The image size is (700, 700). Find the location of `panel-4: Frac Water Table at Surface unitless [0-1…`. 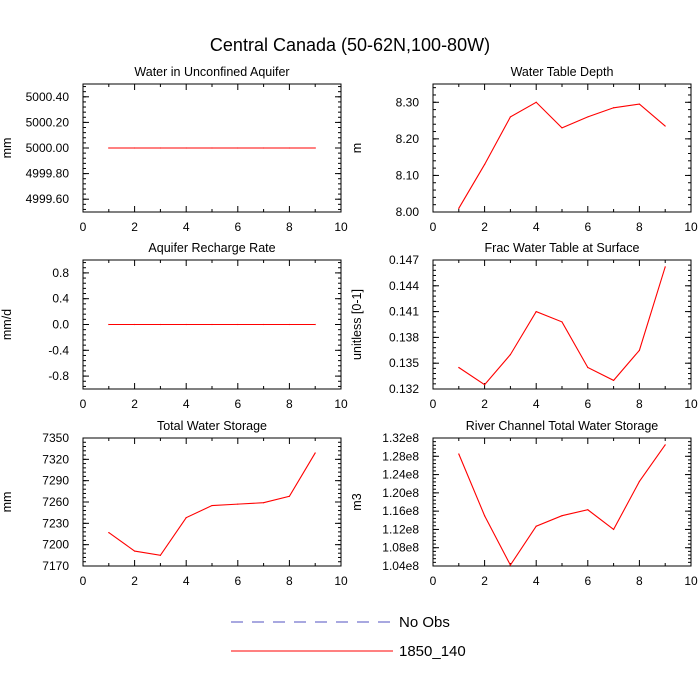

panel-4: Frac Water Table at Surface unitless [0-1… is located at coordinates (524, 326).